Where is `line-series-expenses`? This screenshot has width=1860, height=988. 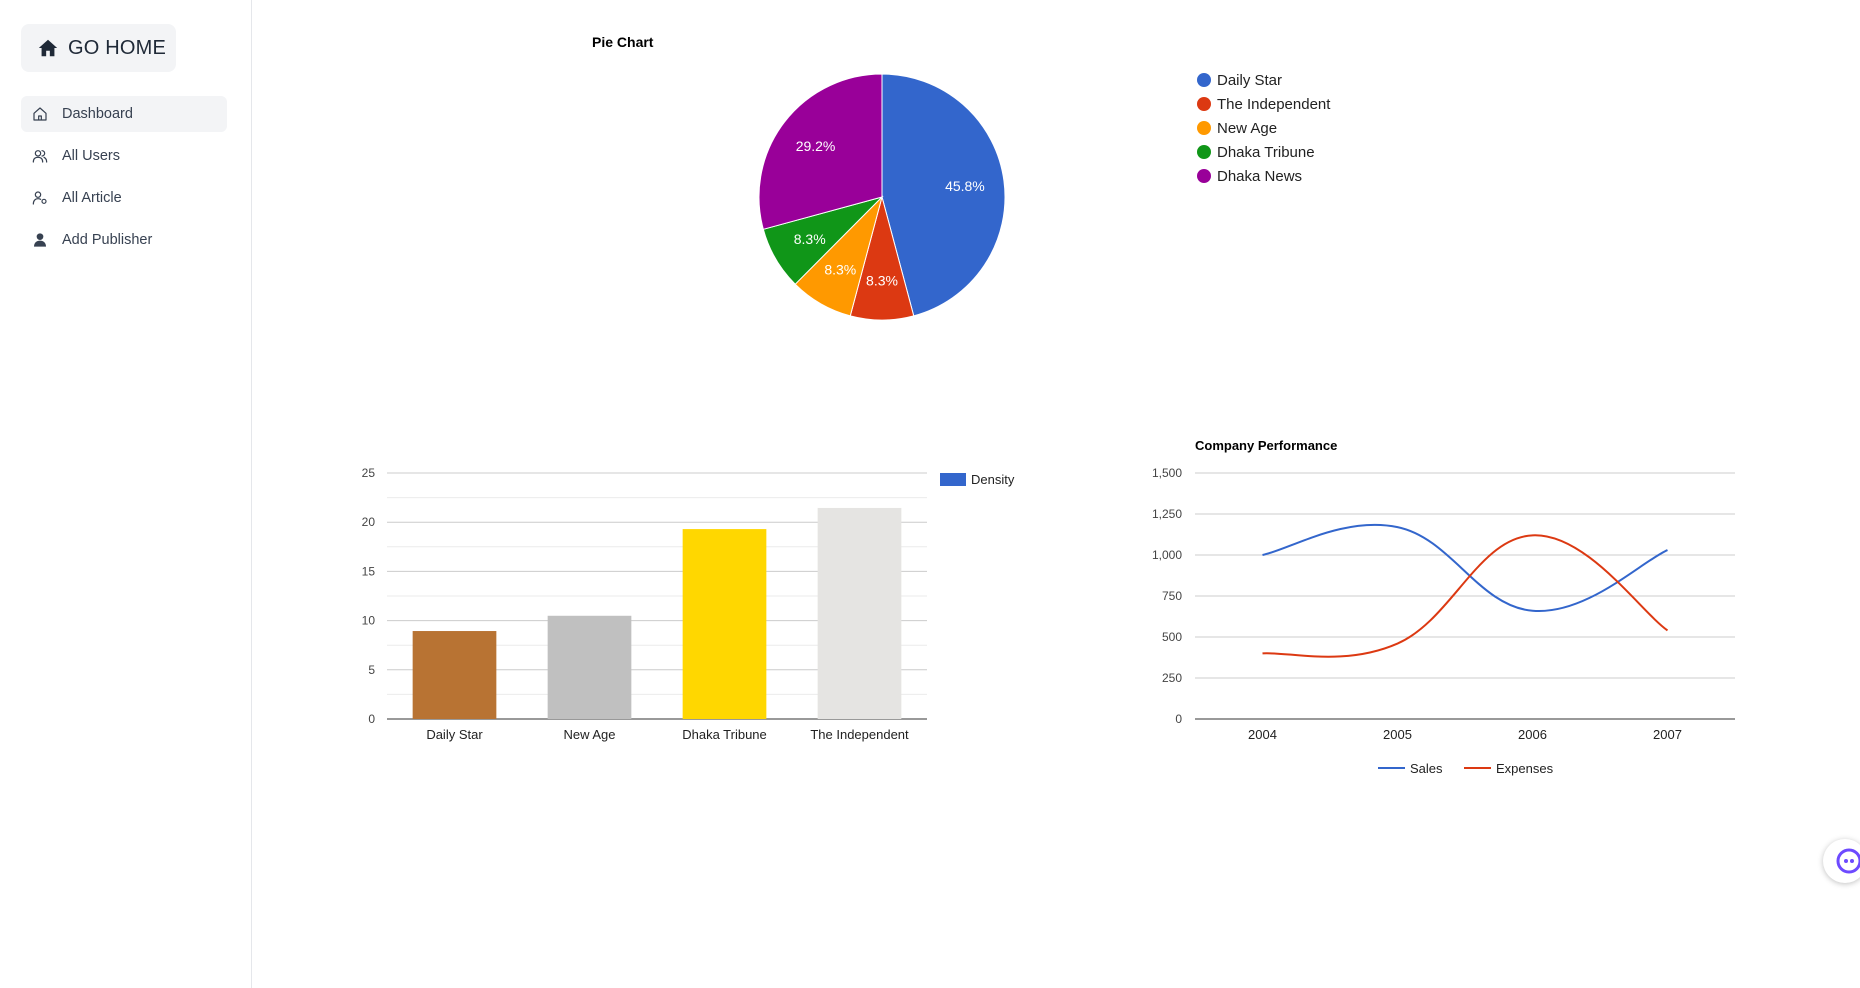 line-series-expenses is located at coordinates (1465, 596).